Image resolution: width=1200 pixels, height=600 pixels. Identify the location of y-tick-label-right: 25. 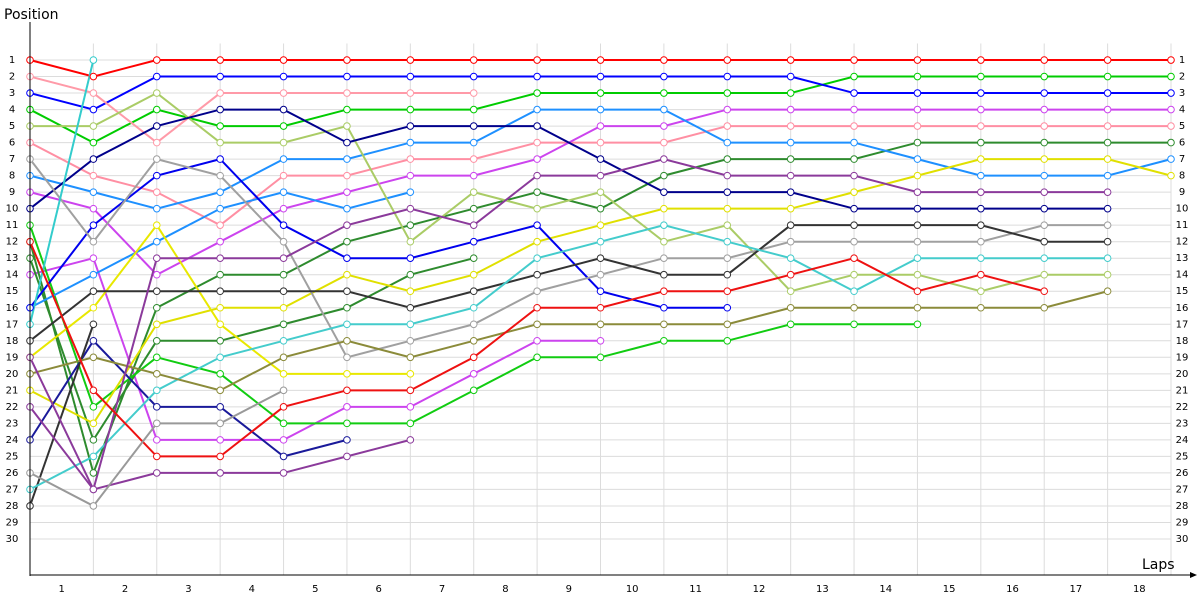
(1182, 456).